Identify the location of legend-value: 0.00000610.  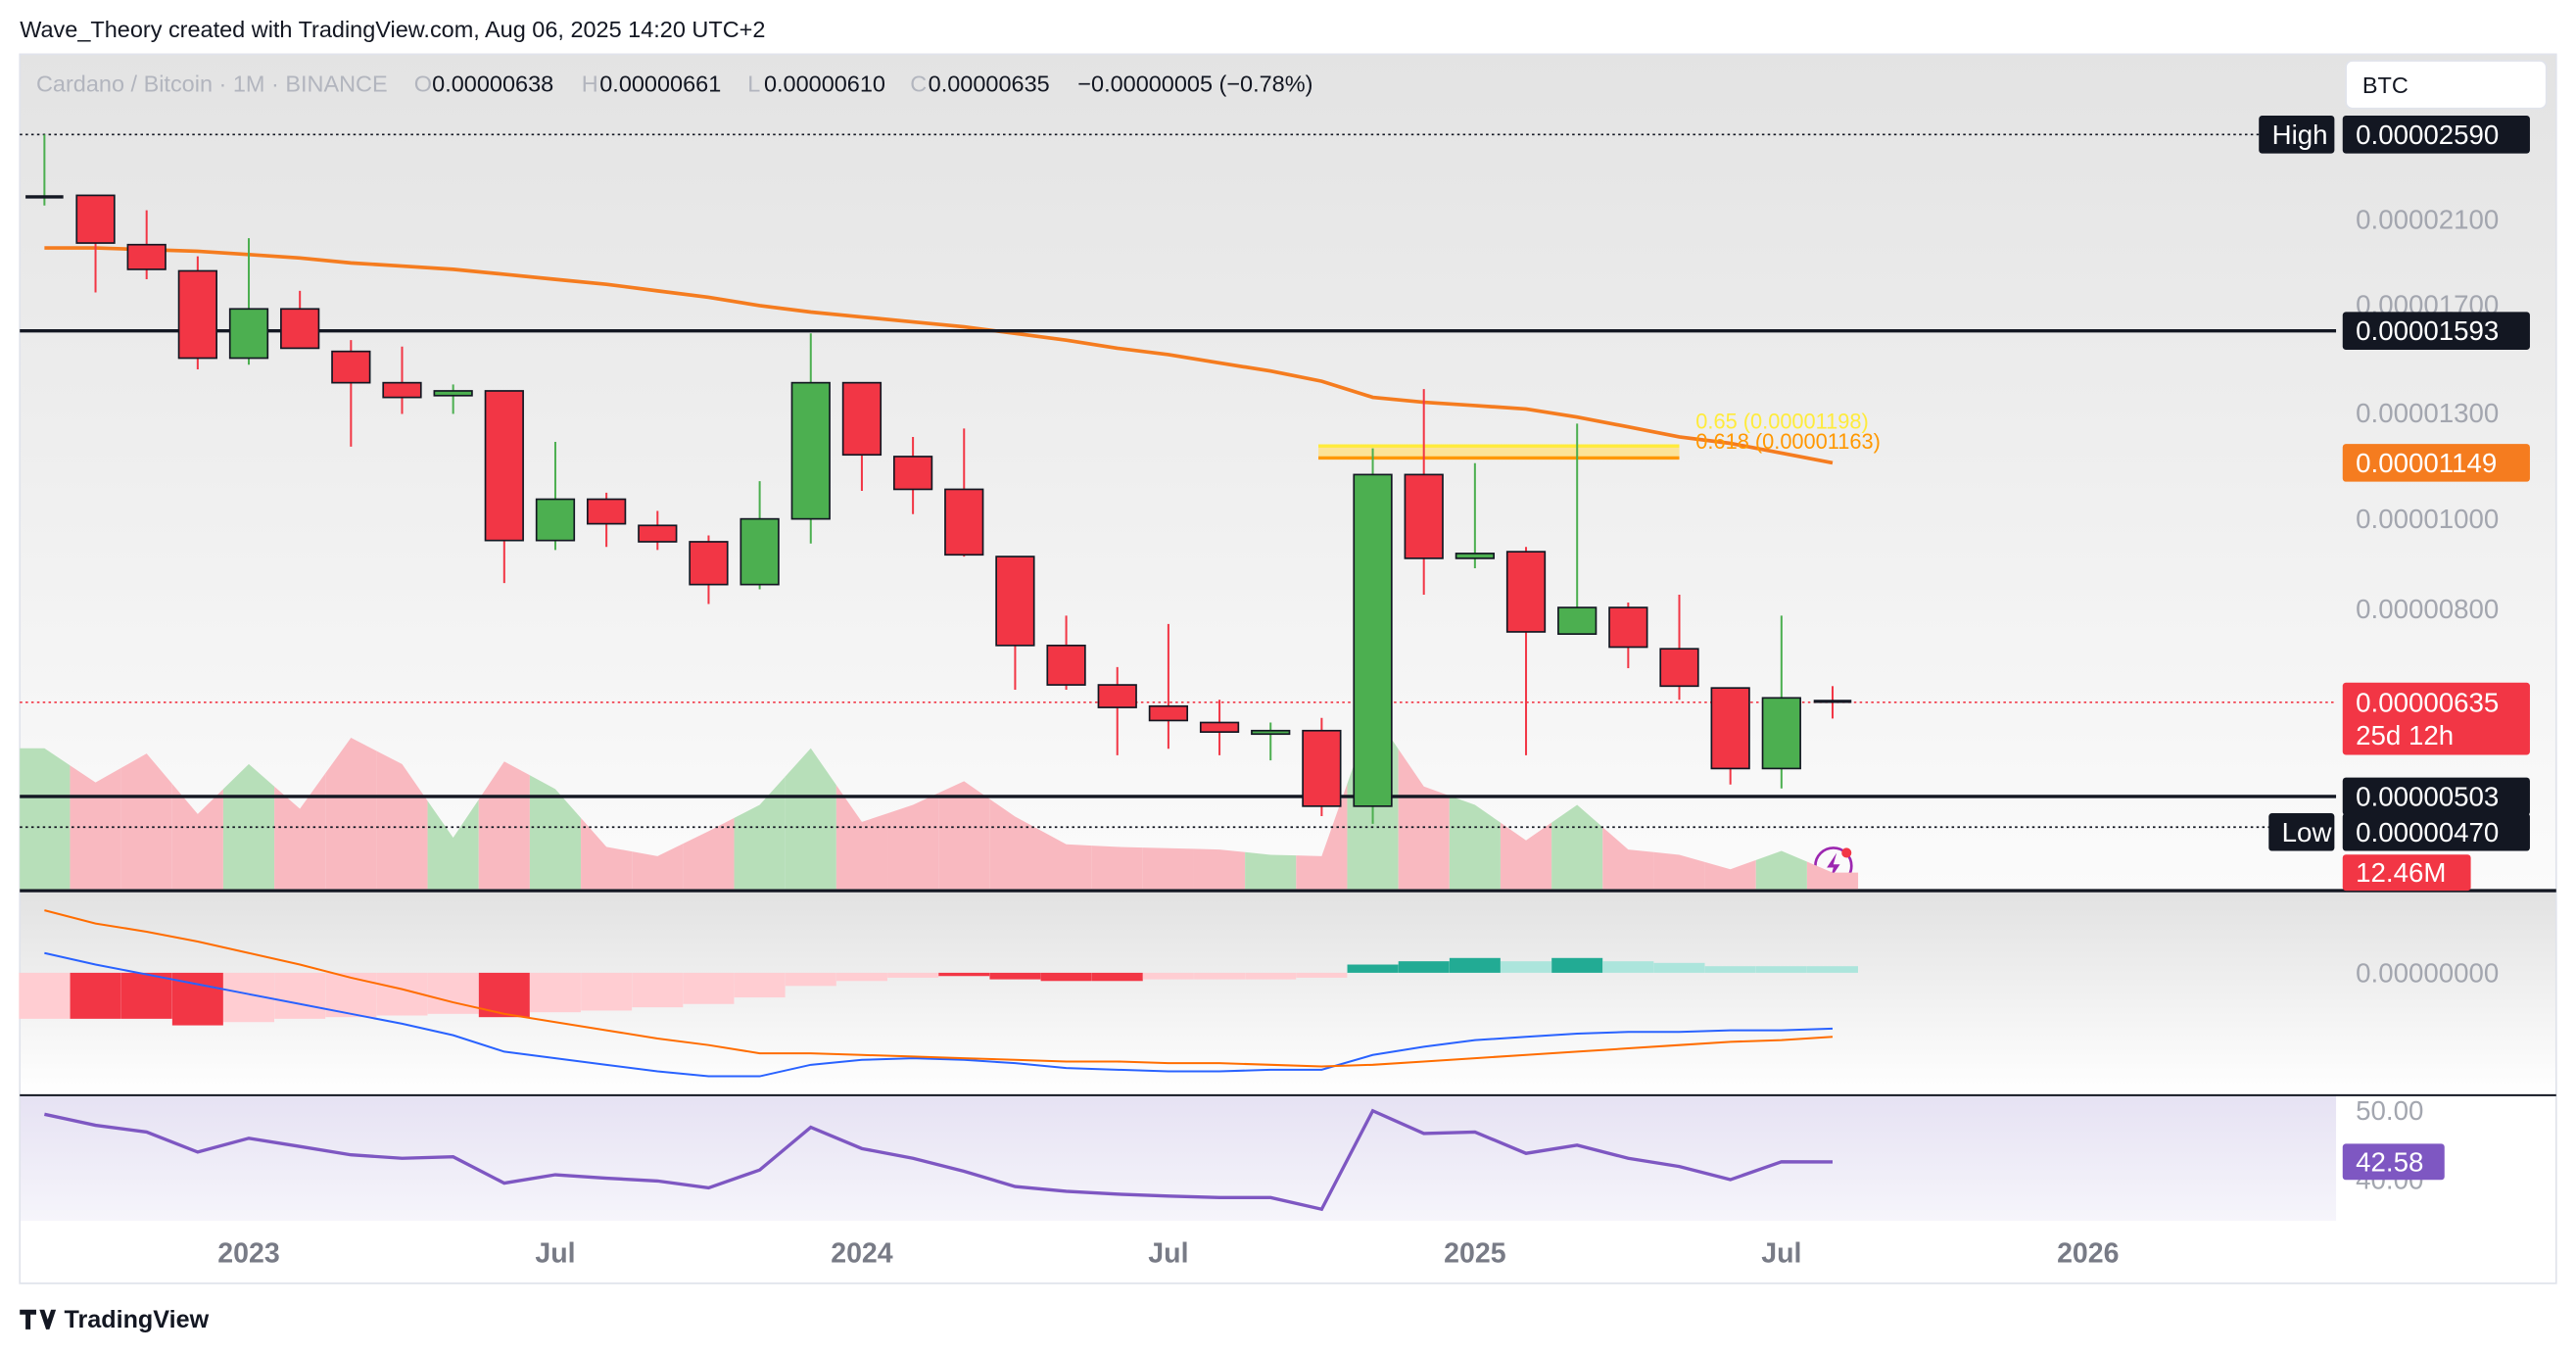
(824, 84).